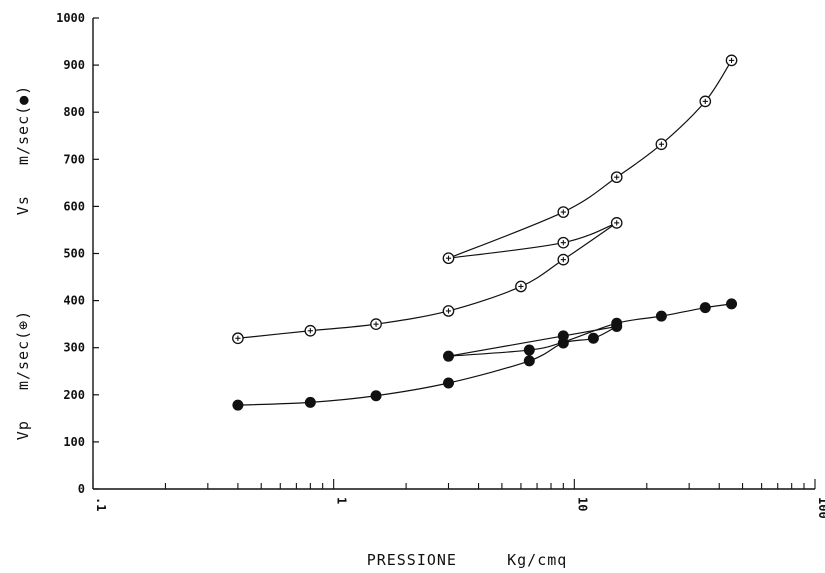 This screenshot has width=825, height=573. Describe the element at coordinates (81, 489) in the screenshot. I see `y-tick-label: 0` at that location.